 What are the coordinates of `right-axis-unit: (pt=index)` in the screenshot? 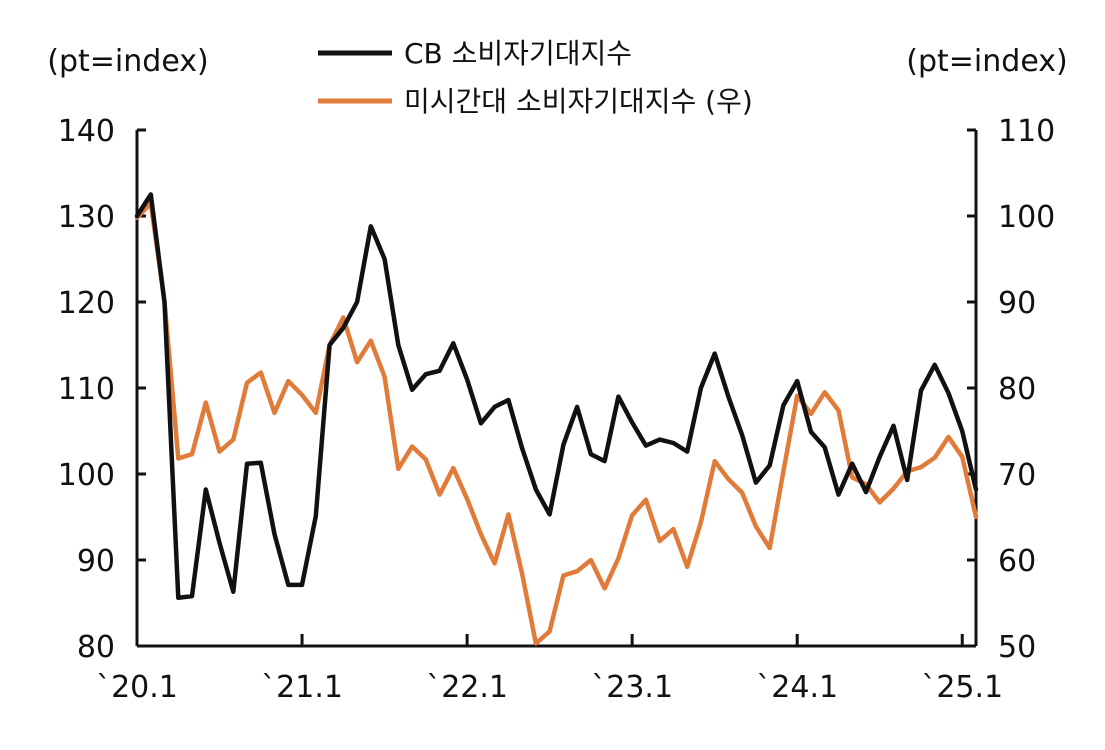 It's located at (986, 61).